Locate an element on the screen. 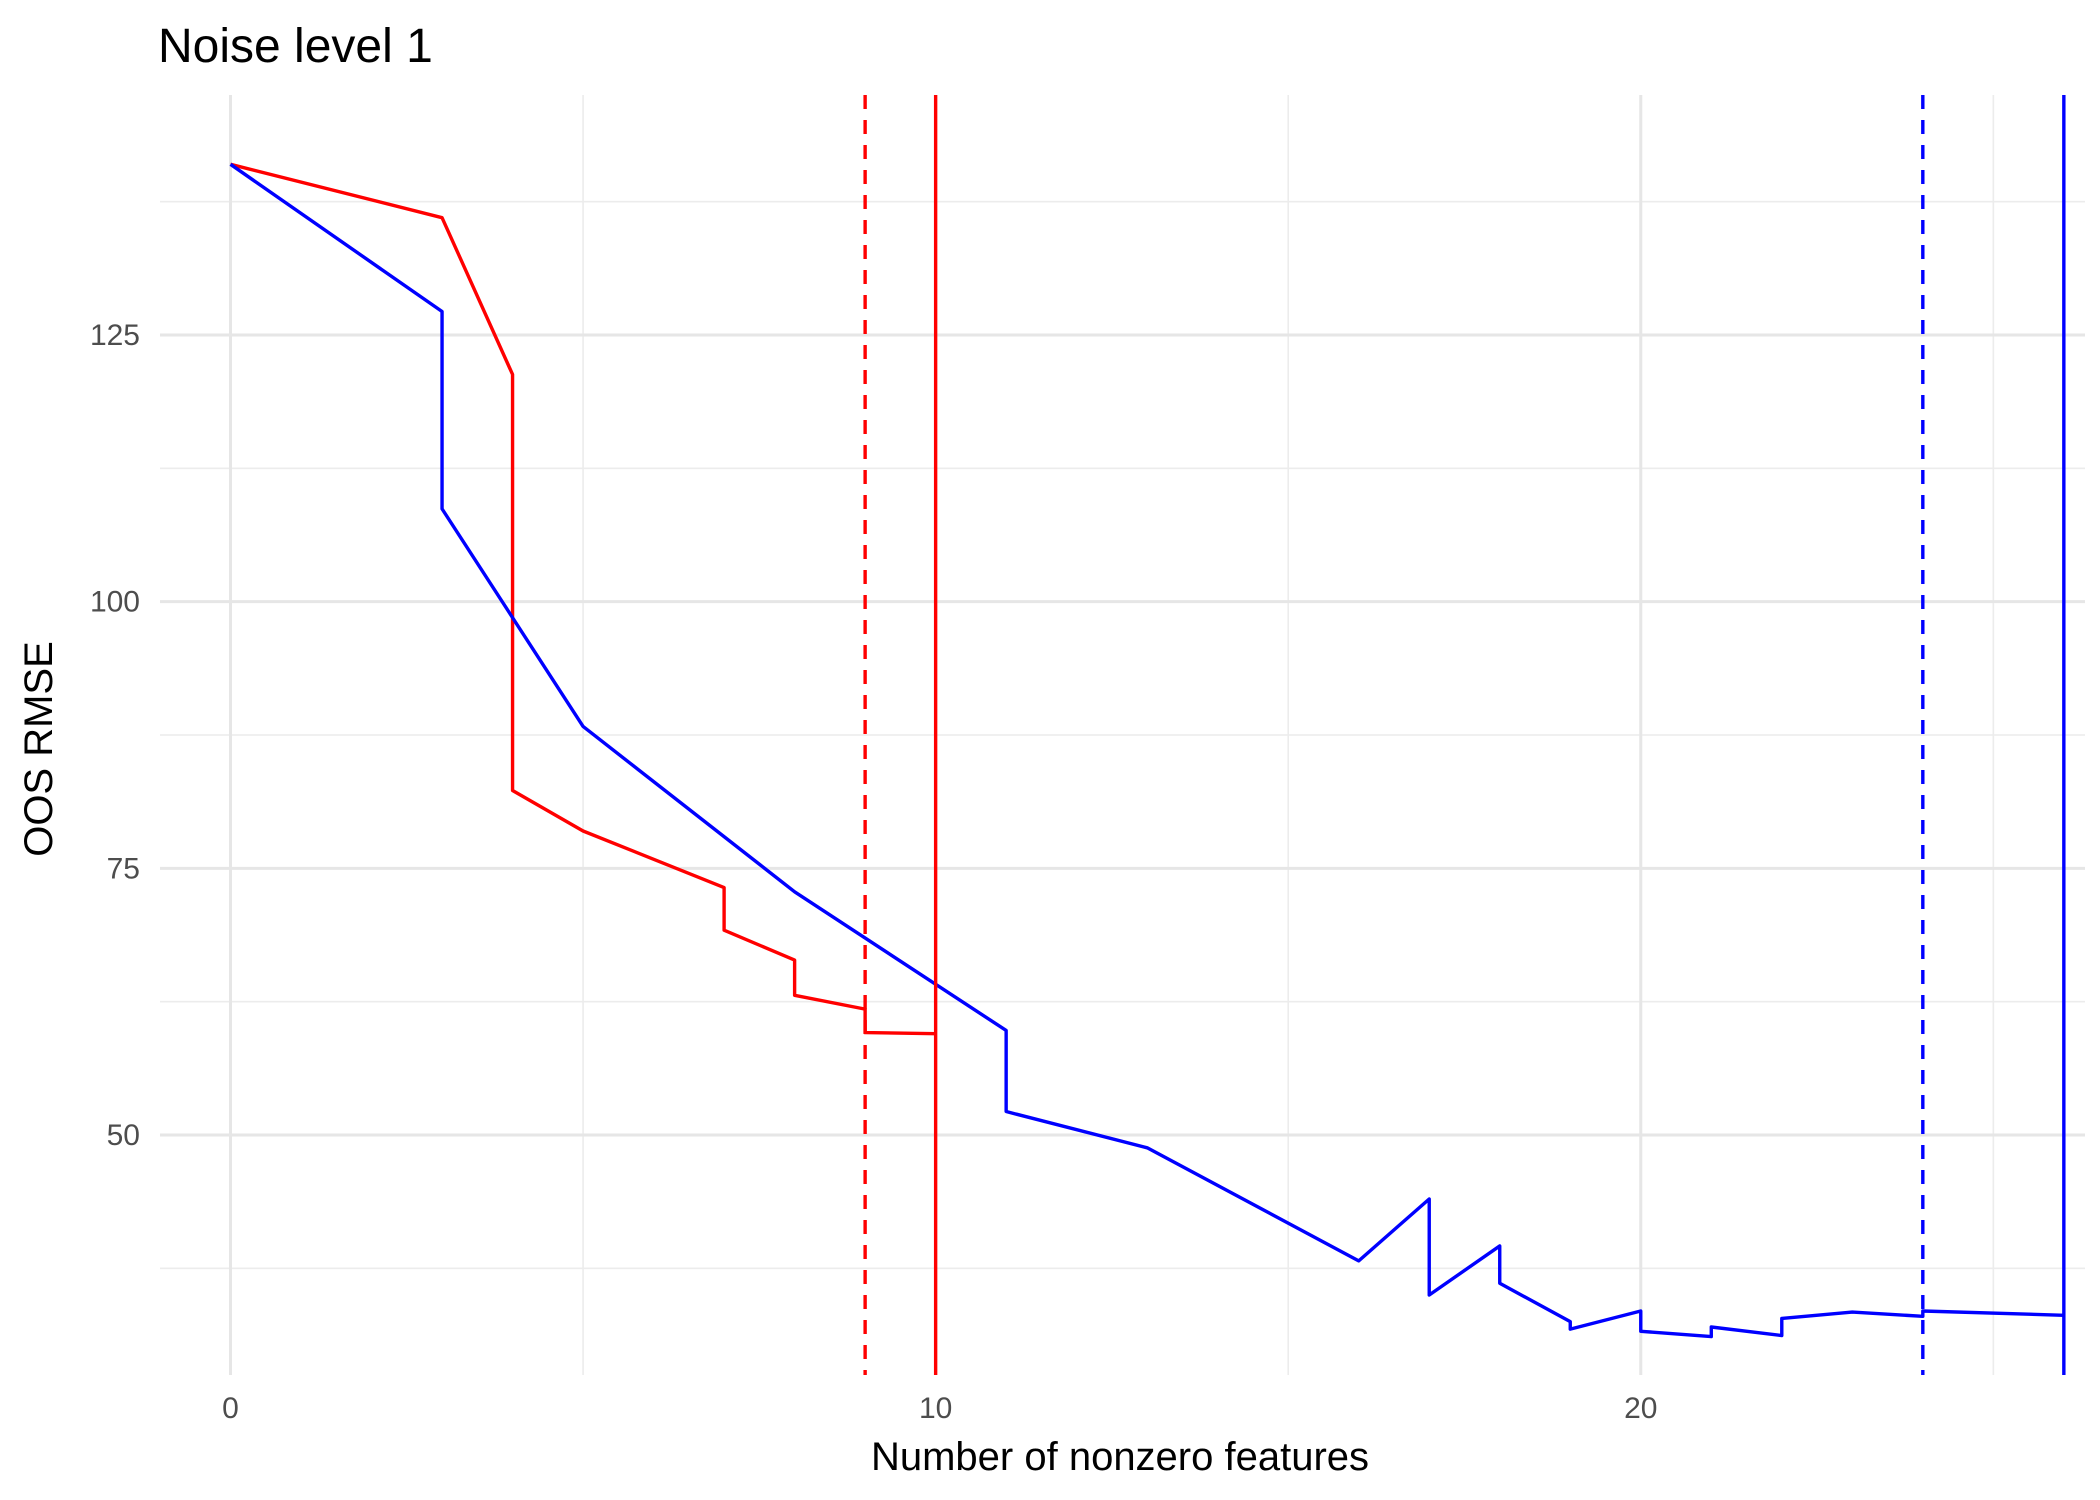 Image resolution: width=2100 pixels, height=1500 pixels. x-tick-label: 10 is located at coordinates (935, 1408).